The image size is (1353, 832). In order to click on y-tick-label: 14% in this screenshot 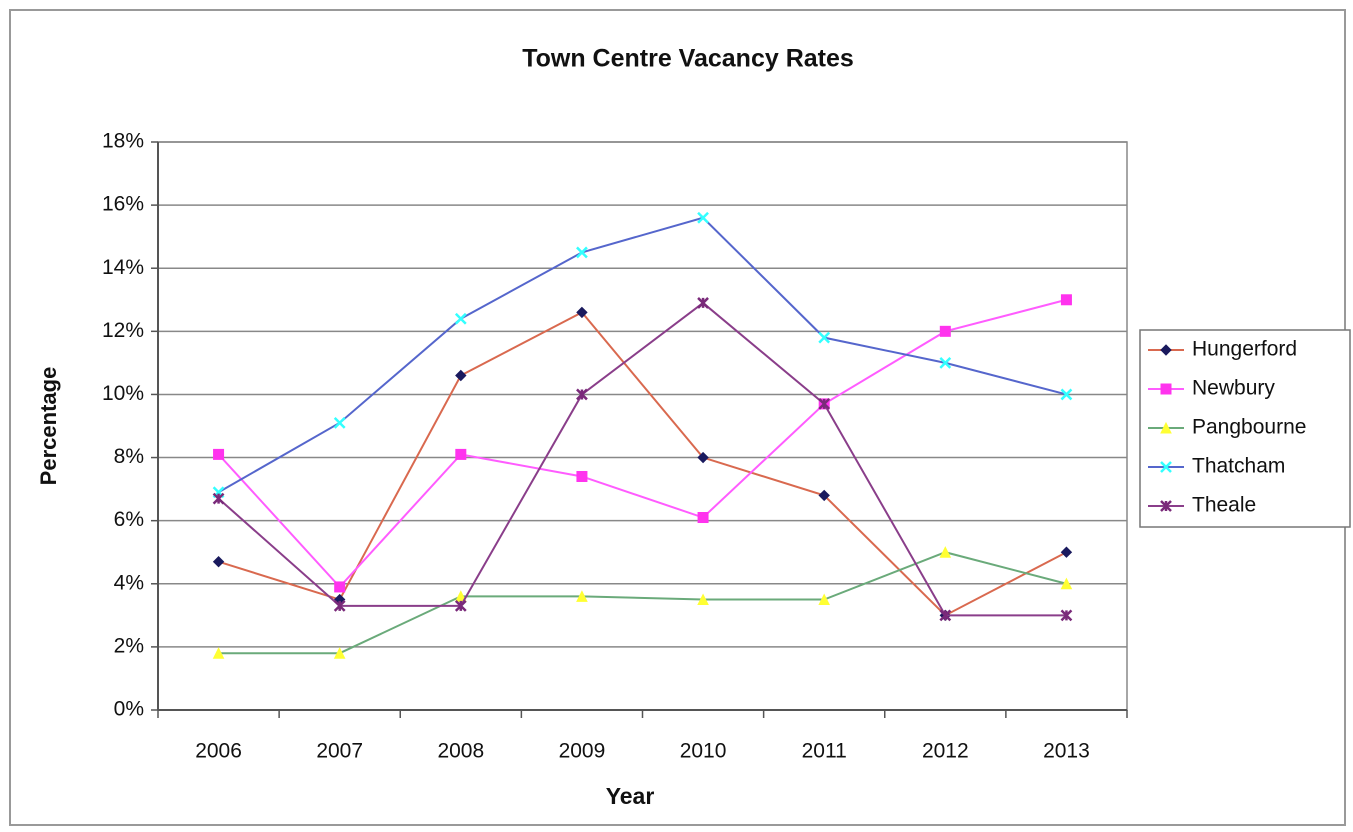, I will do `click(123, 267)`.